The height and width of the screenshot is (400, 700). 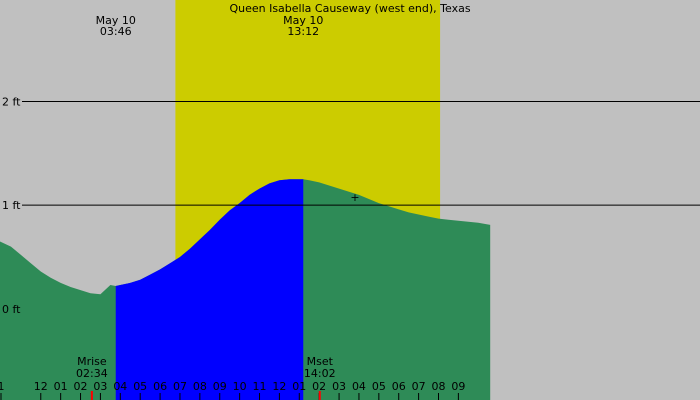 What do you see at coordinates (2, 386) in the screenshot?
I see `x-tick-label: 1` at bounding box center [2, 386].